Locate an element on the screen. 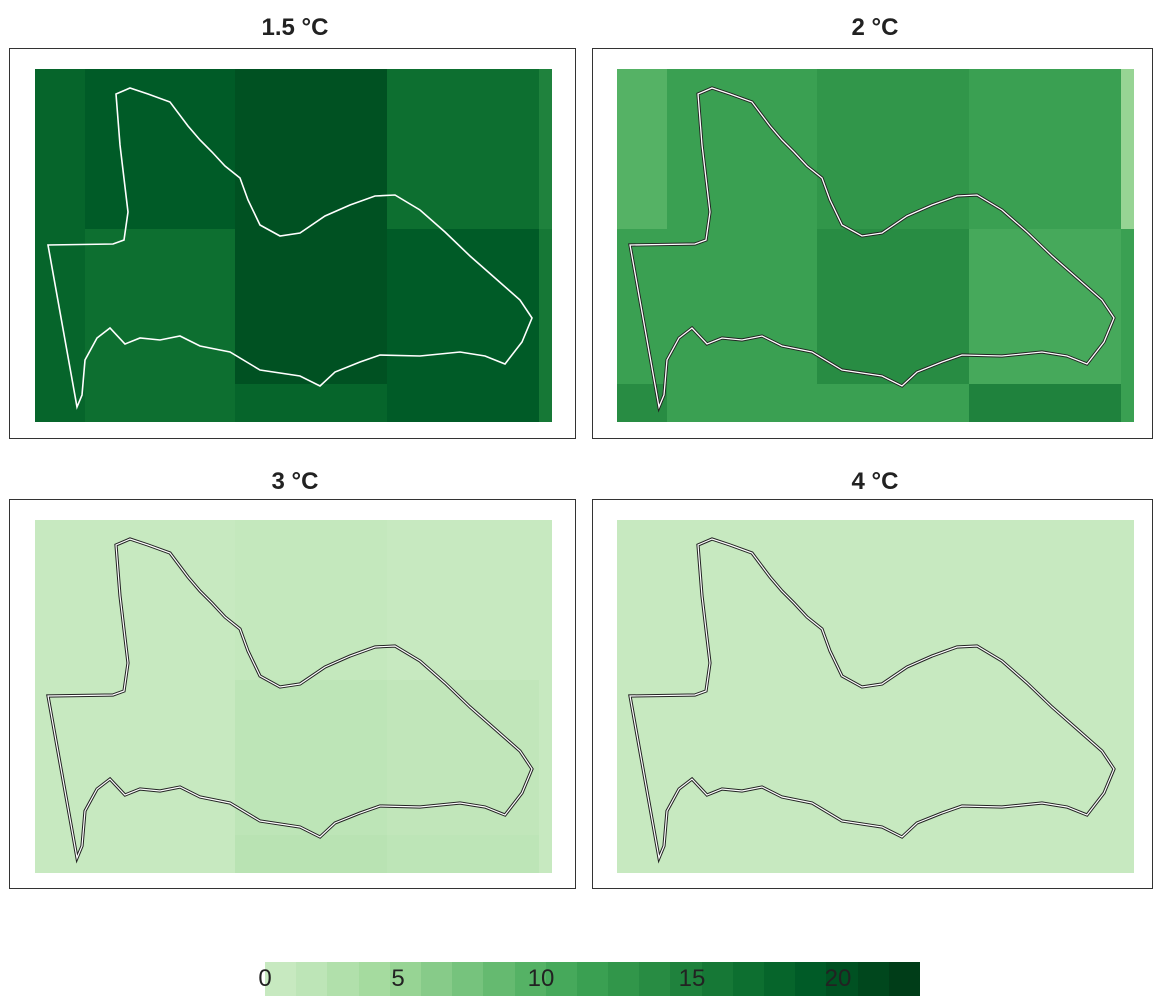 Image resolution: width=1153 pixels, height=1006 pixels. colorbar-tick-5: 5 is located at coordinates (398, 978).